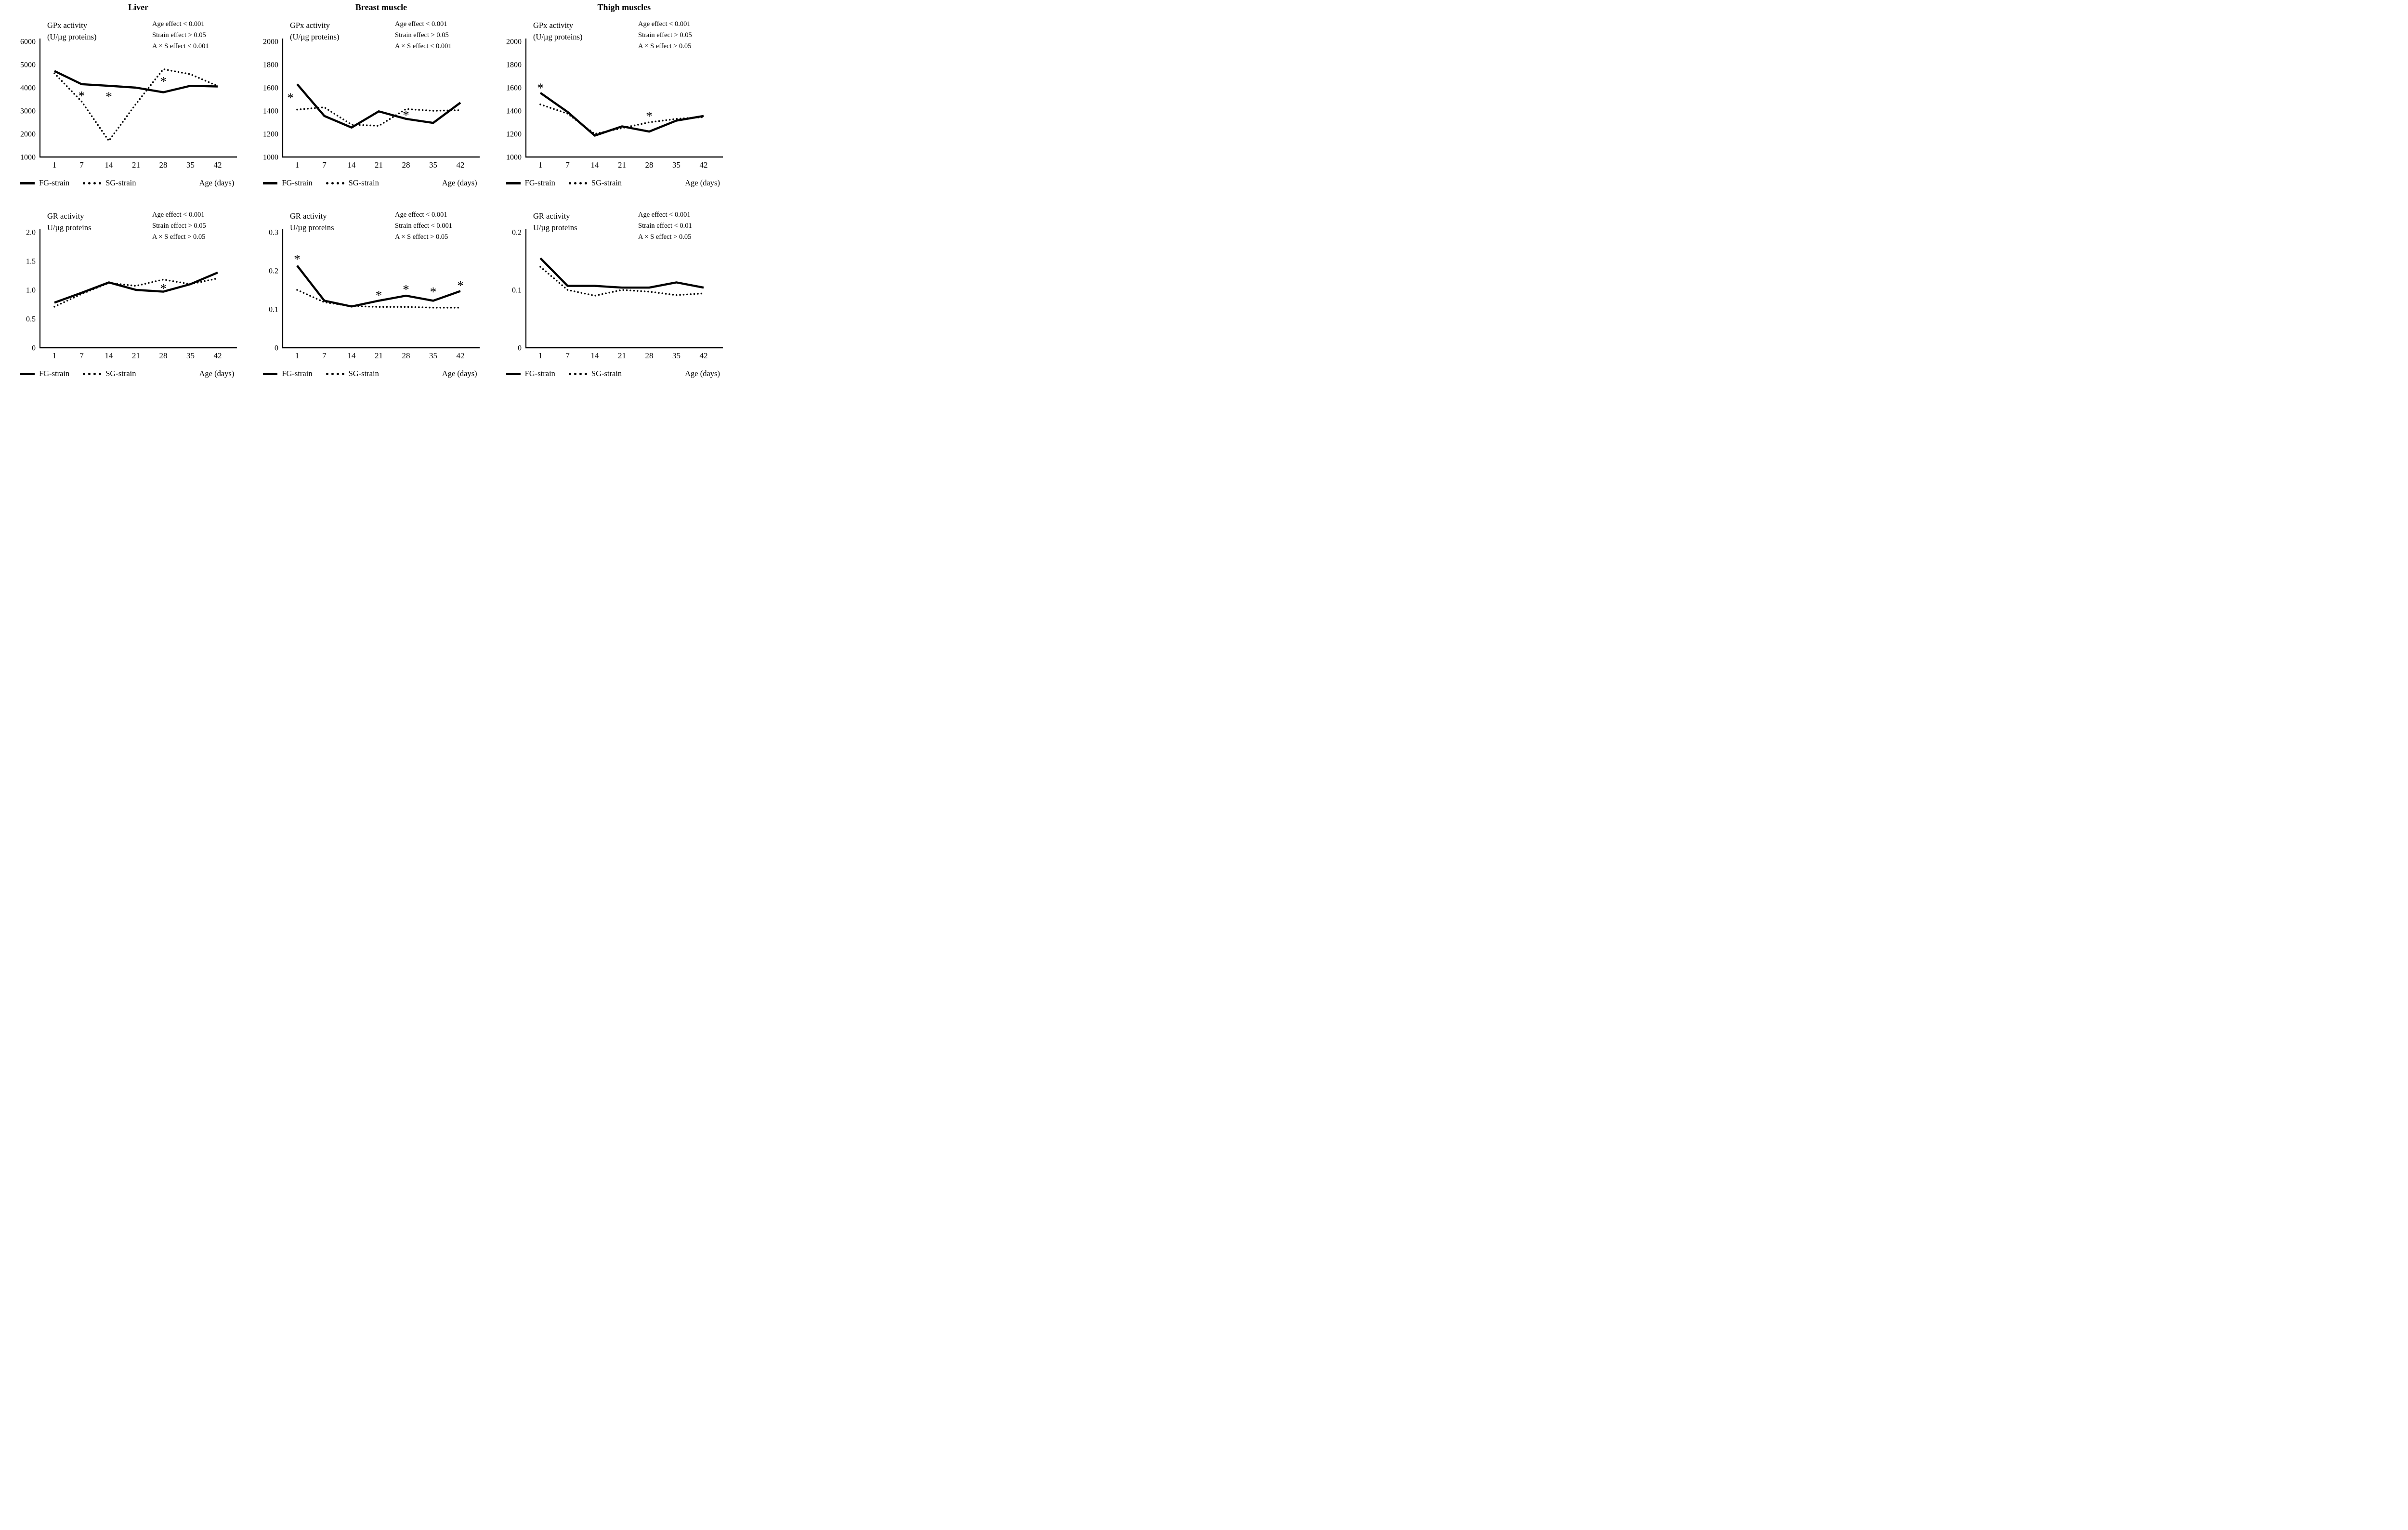  What do you see at coordinates (364, 374) in the screenshot?
I see `legend-breast-gr: FG-strain SG-strain Age (days)` at bounding box center [364, 374].